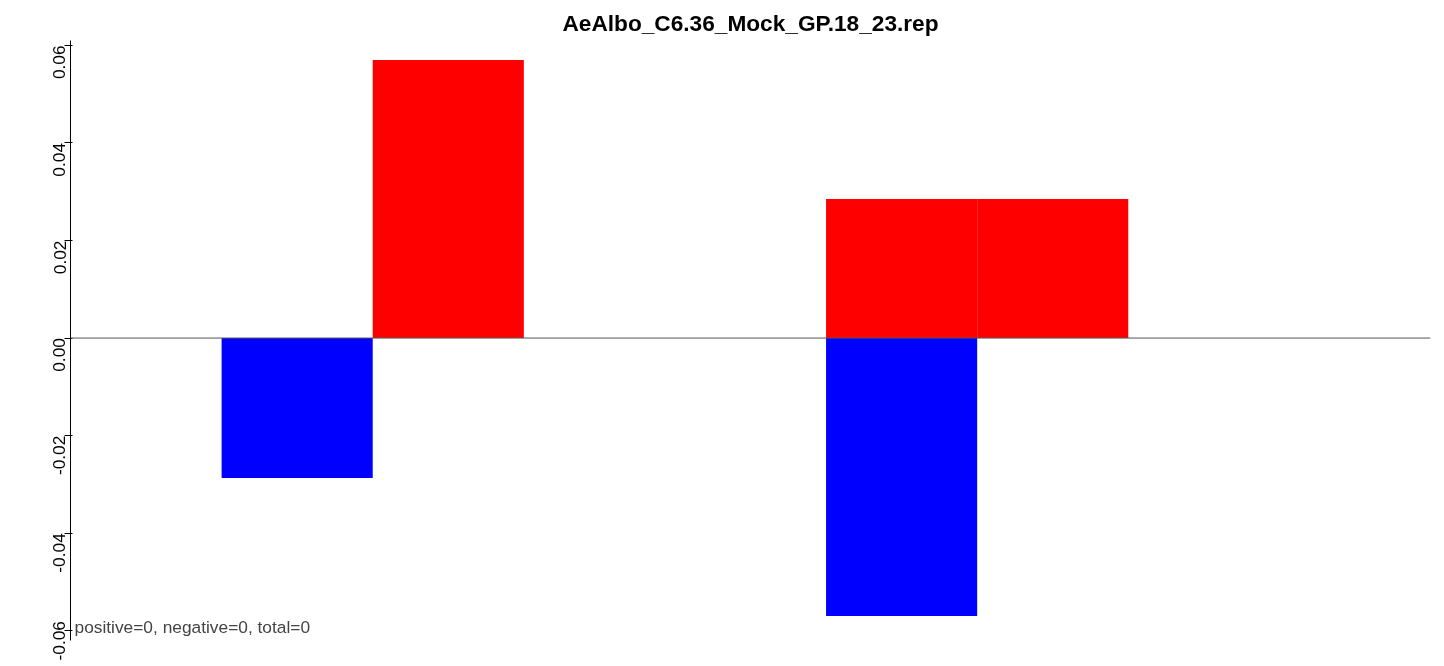 The image size is (1444, 666). I want to click on annotation: positive=0, negative=0, total=0, so click(192, 626).